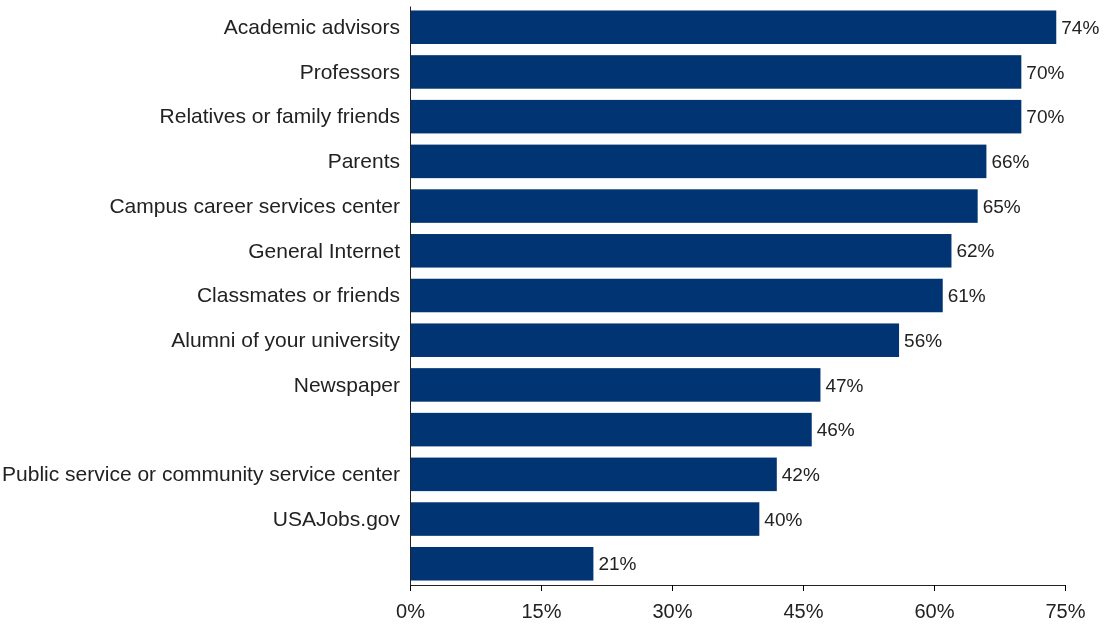 Image resolution: width=1104 pixels, height=628 pixels. Describe the element at coordinates (279, 116) in the screenshot. I see `y-tick-label: Relatives or family friends` at that location.